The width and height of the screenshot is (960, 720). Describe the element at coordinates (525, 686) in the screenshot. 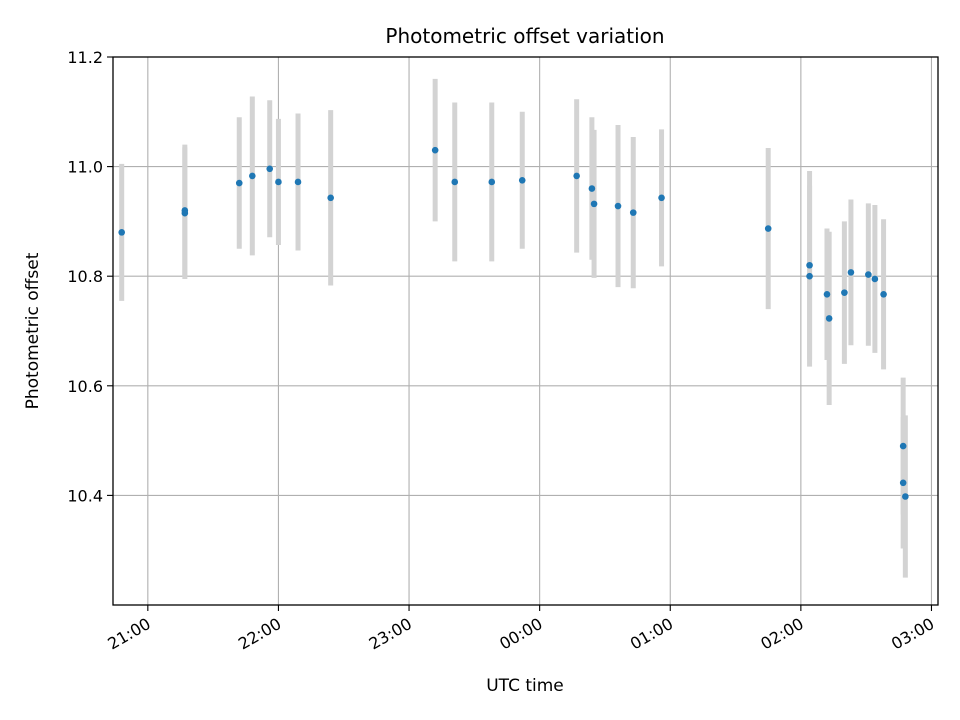

I see `x-axis-title: UTC time` at that location.